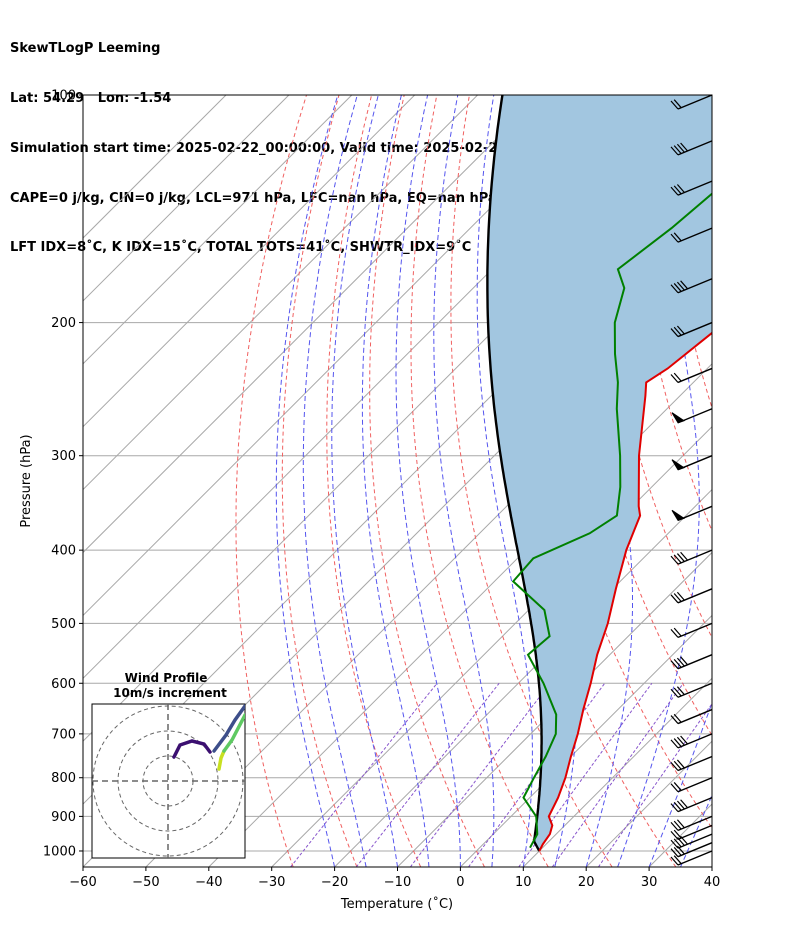 This screenshot has height=937, width=794. Describe the element at coordinates (63, 734) in the screenshot. I see `y-tick-label: 700` at that location.